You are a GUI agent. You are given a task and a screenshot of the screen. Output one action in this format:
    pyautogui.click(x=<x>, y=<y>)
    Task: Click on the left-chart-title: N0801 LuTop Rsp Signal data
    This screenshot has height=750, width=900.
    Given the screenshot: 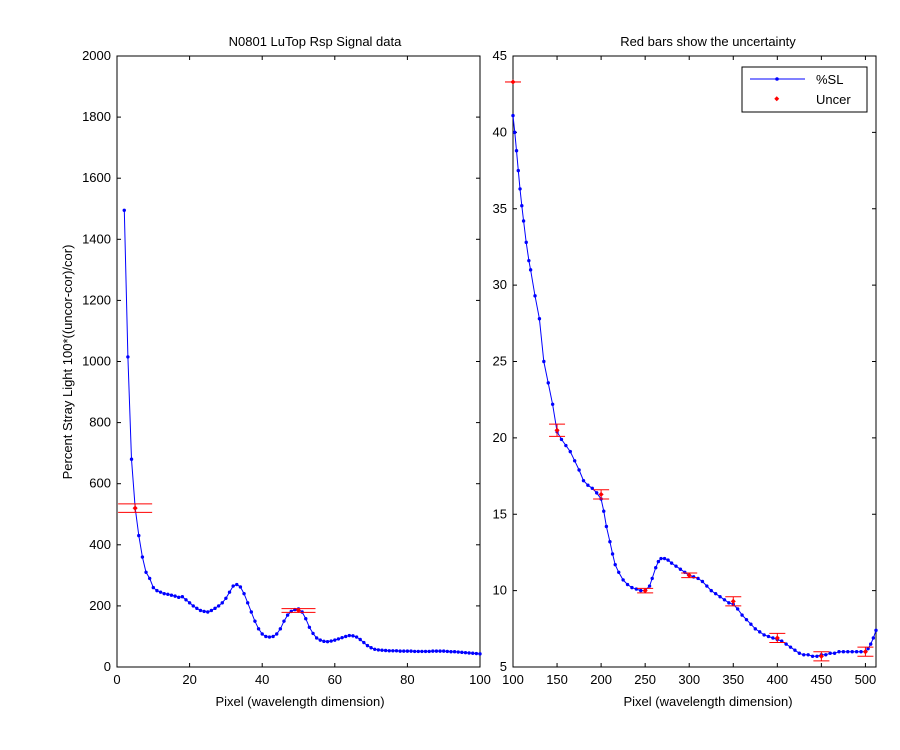 What is the action you would take?
    pyautogui.click(x=316, y=41)
    